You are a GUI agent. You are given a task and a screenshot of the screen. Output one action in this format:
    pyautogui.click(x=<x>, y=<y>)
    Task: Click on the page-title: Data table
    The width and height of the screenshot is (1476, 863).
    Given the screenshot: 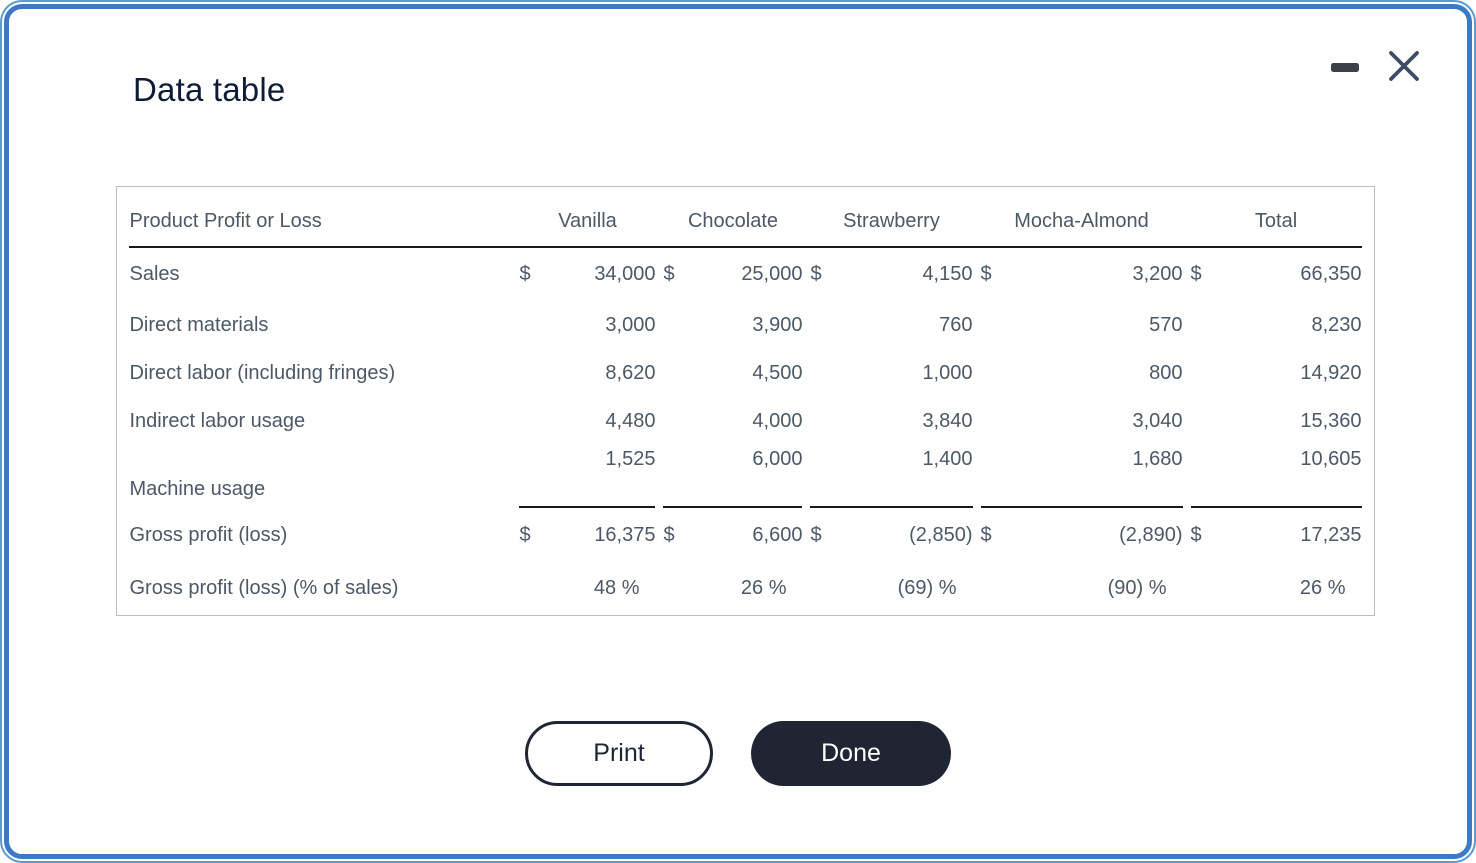 What is the action you would take?
    pyautogui.click(x=209, y=89)
    